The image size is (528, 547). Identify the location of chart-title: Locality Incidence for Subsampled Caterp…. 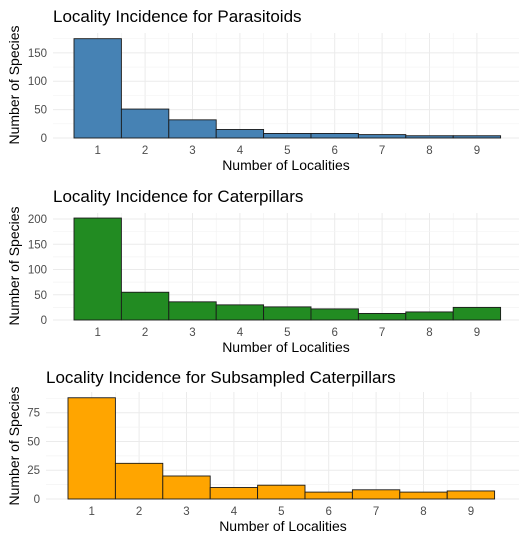
(221, 377).